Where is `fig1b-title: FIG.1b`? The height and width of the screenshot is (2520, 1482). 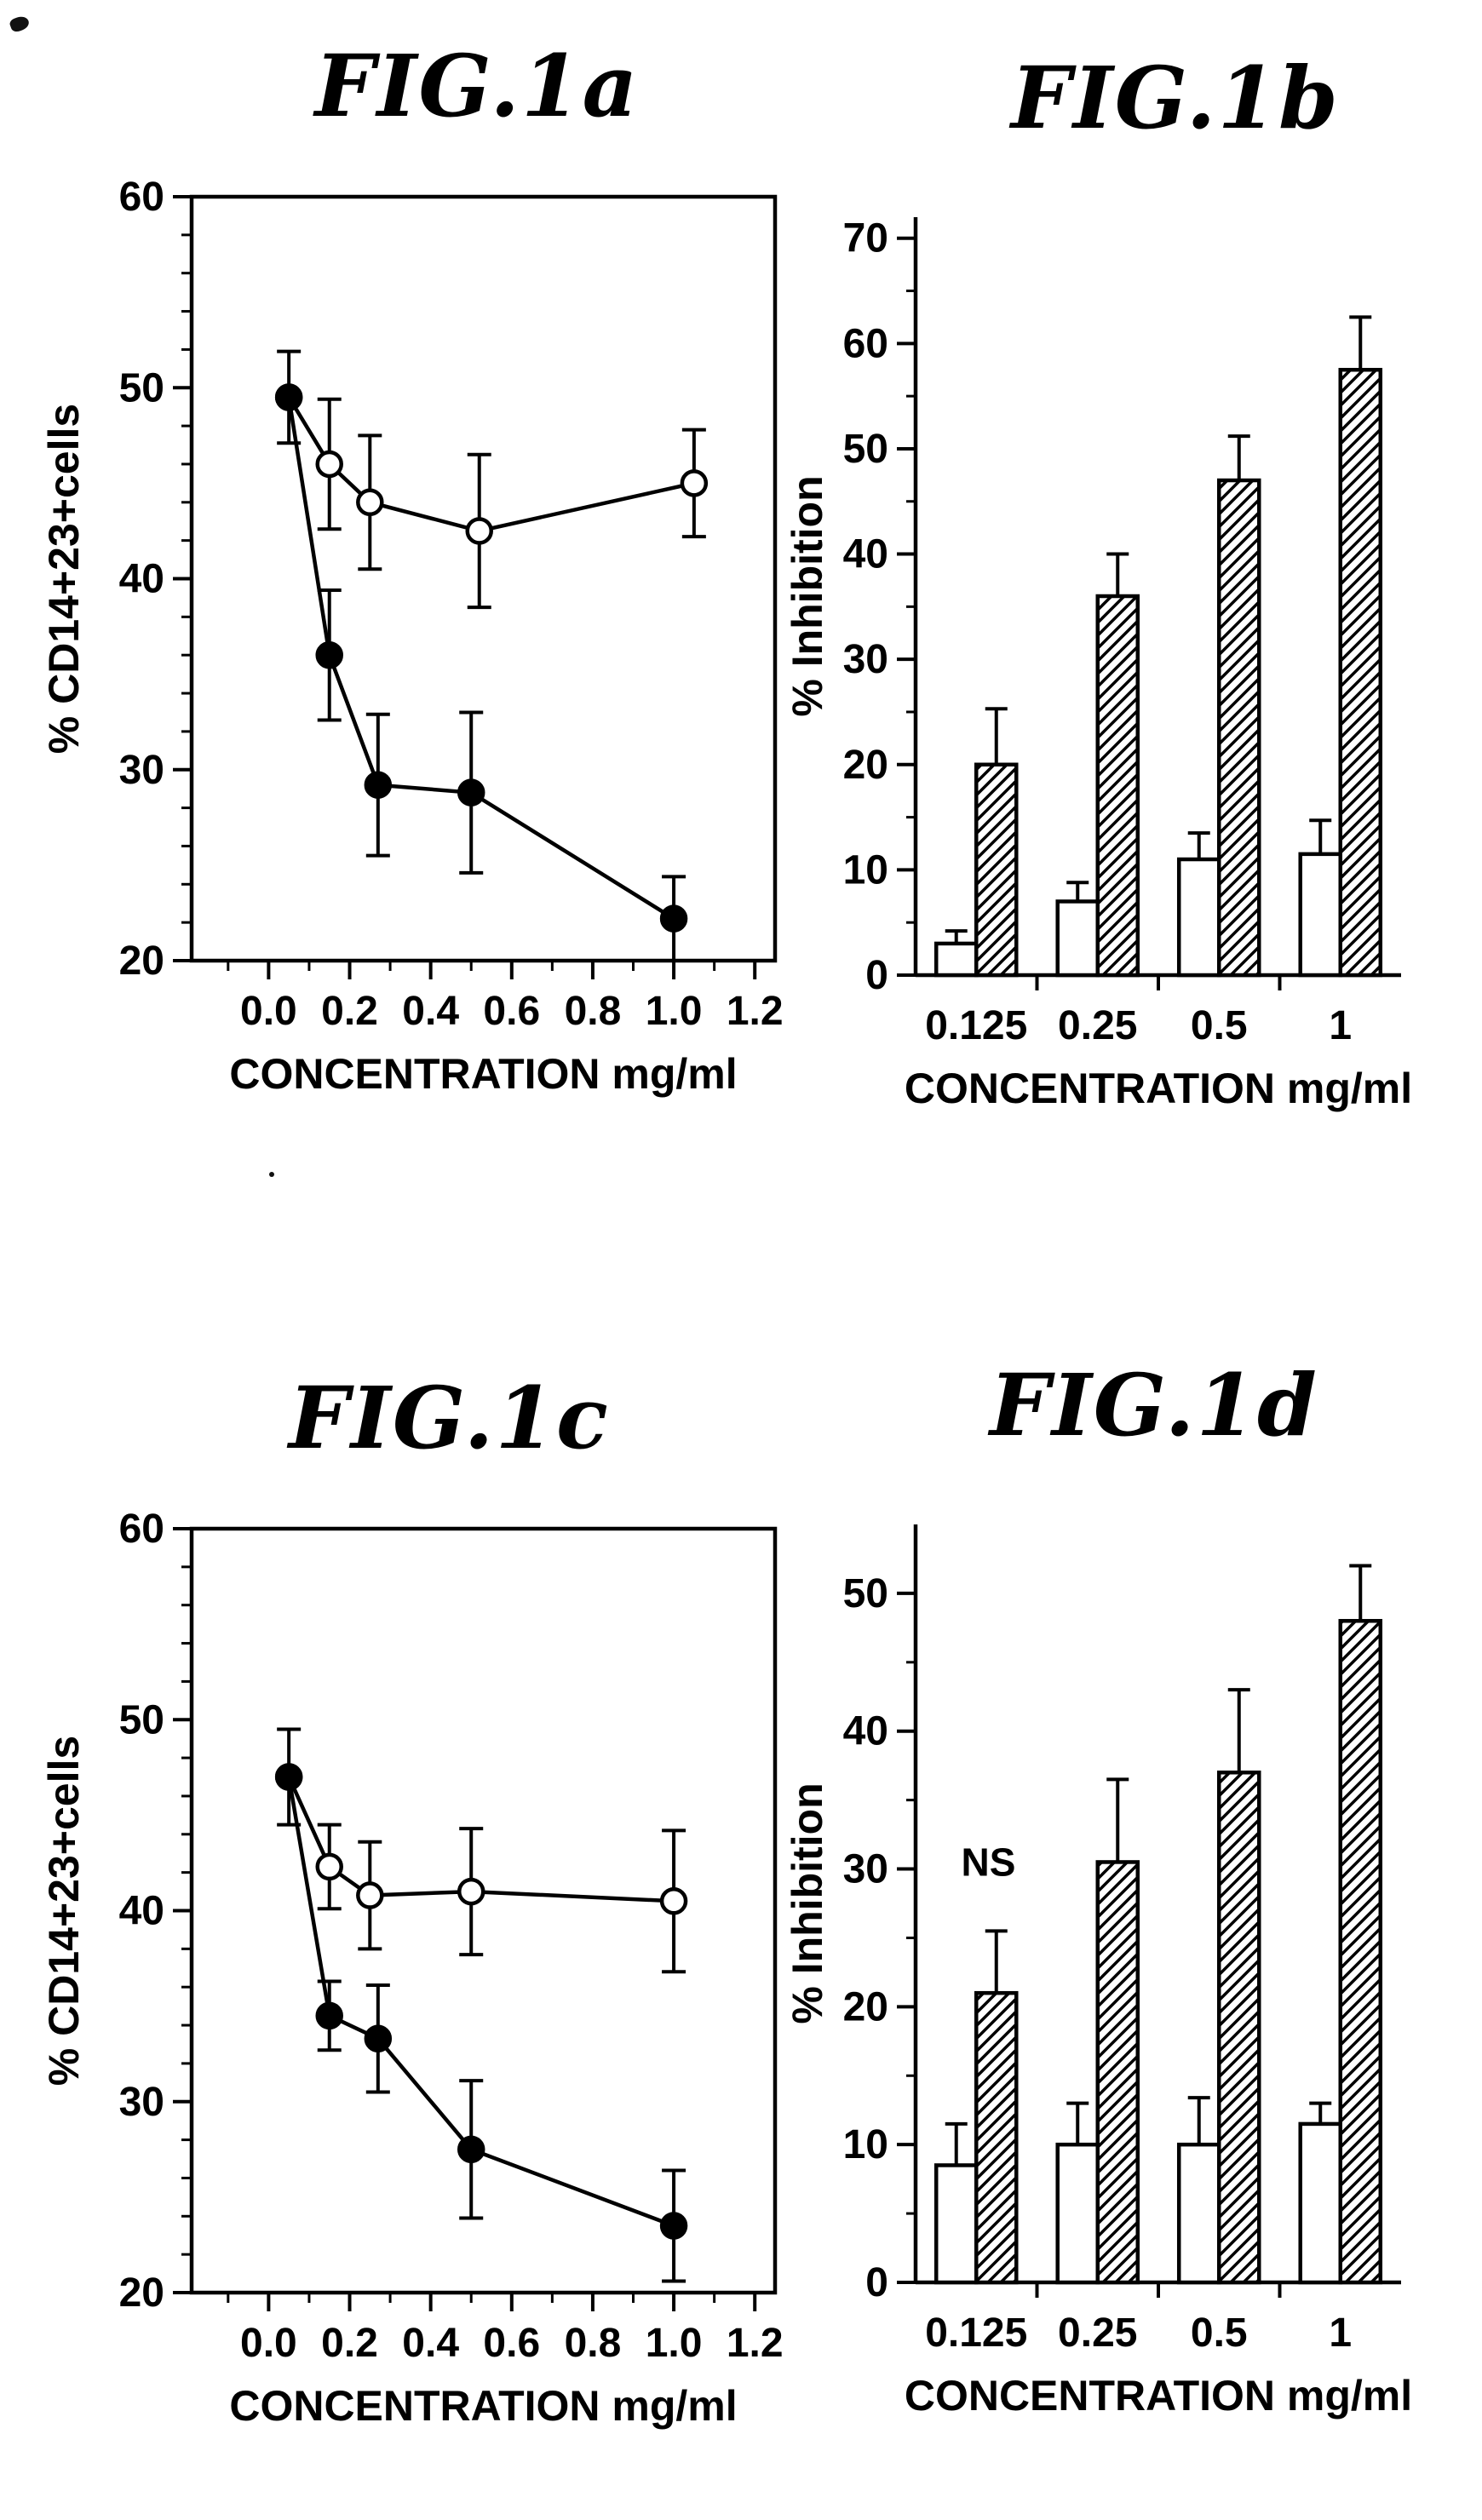
fig1b-title: FIG.1b is located at coordinates (1175, 98).